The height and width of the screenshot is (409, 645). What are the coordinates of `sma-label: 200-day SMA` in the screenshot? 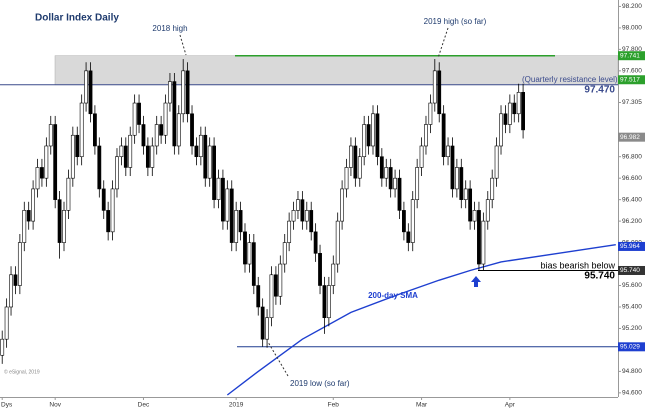 It's located at (393, 295).